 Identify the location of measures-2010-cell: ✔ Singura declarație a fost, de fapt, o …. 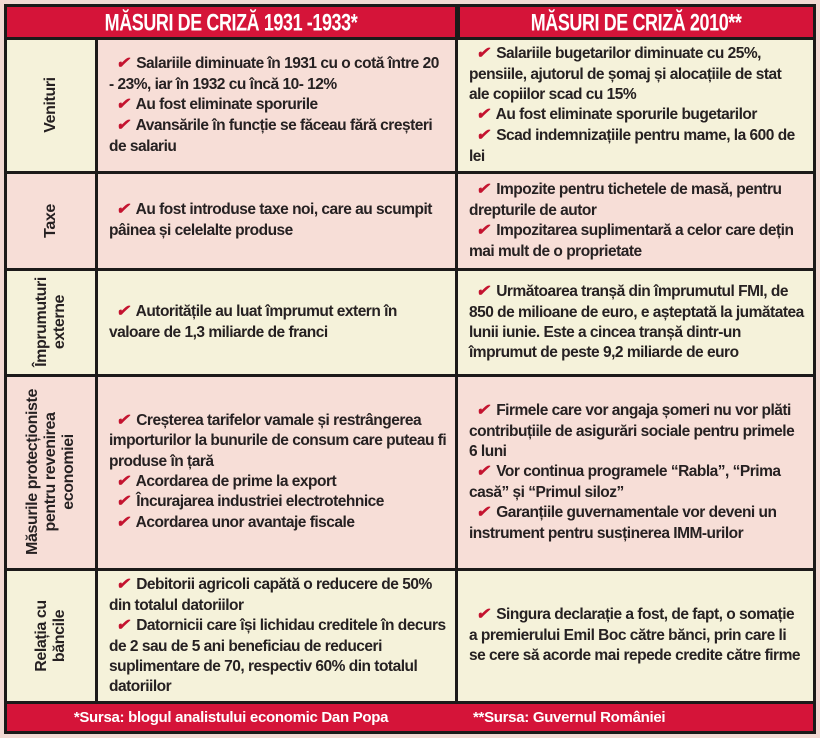
(635, 635).